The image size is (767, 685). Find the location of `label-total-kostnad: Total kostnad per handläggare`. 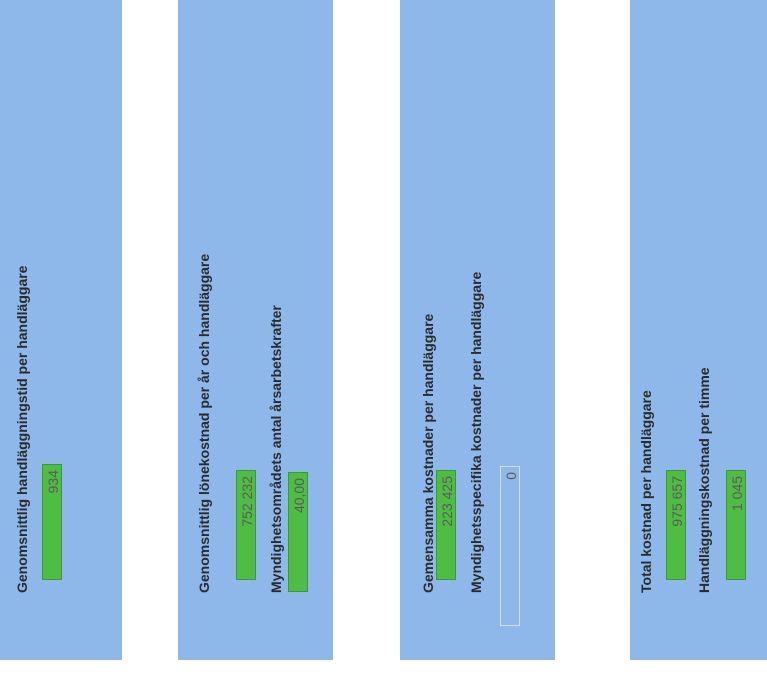

label-total-kostnad: Total kostnad per handläggare is located at coordinates (646, 491).